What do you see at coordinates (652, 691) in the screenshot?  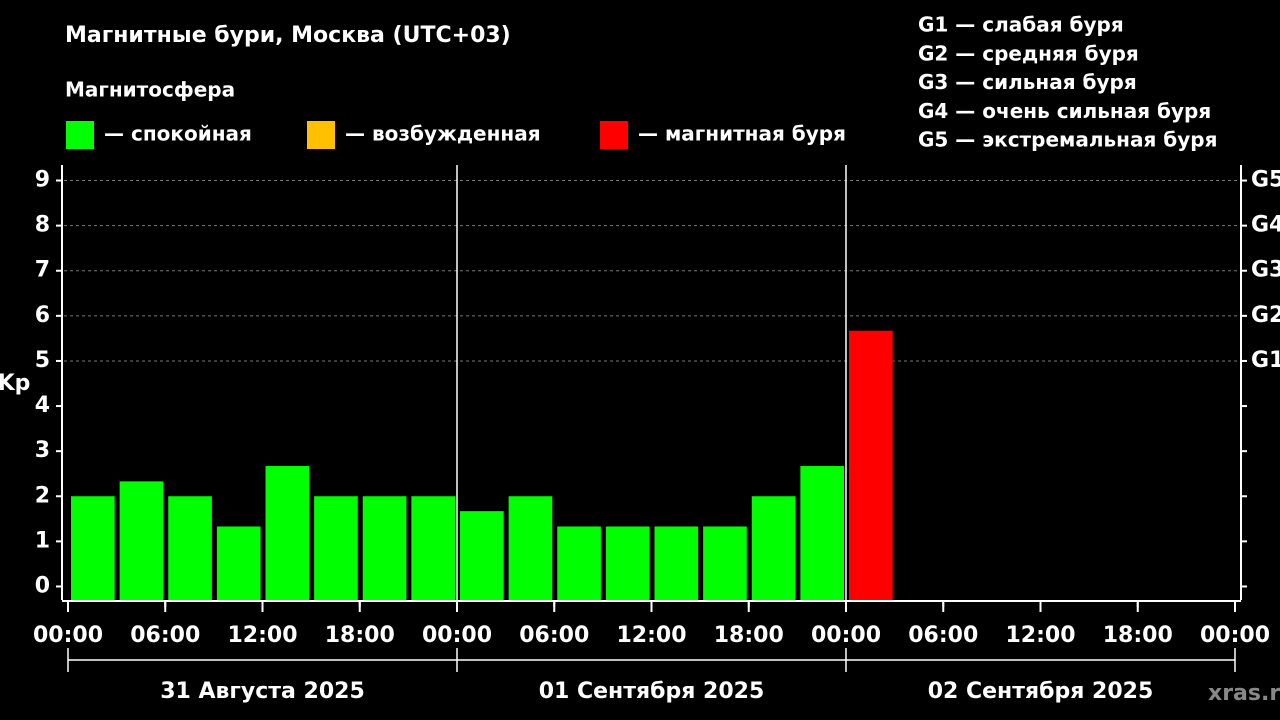 I see `day-label: 01 Сентября 2025` at bounding box center [652, 691].